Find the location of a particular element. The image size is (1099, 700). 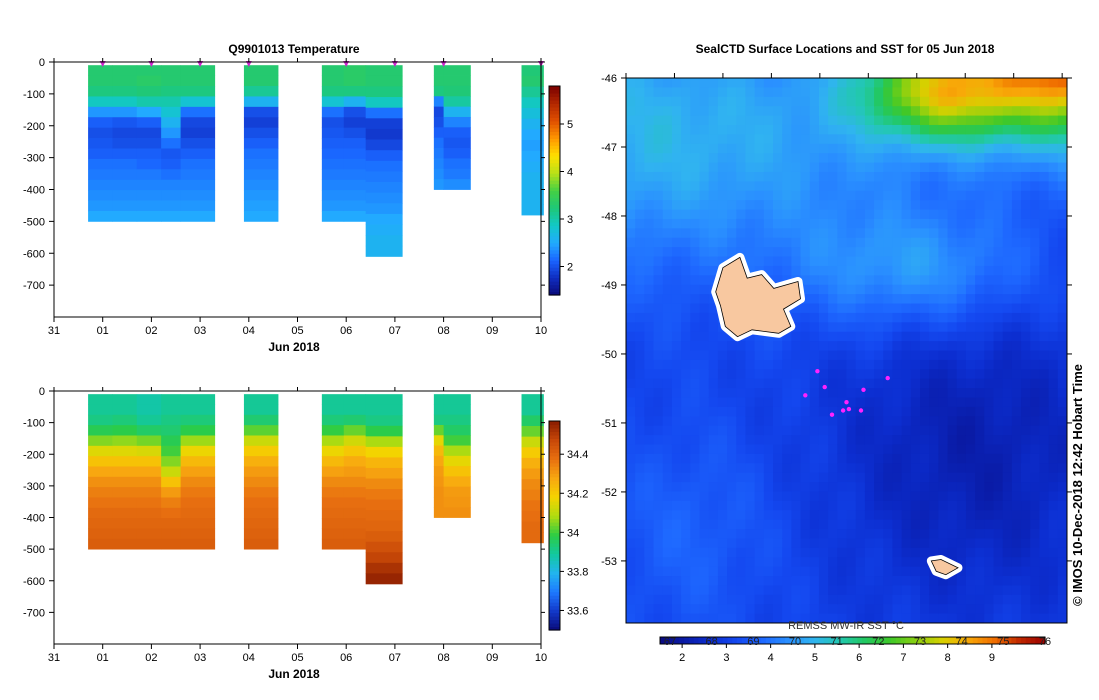

island-kerguelen is located at coordinates (758, 297).